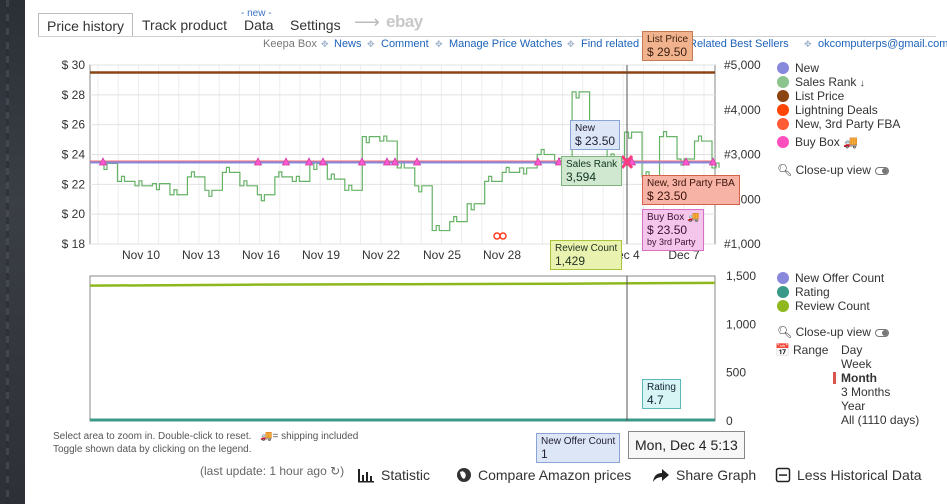  I want to click on range-label: Range, so click(811, 350).